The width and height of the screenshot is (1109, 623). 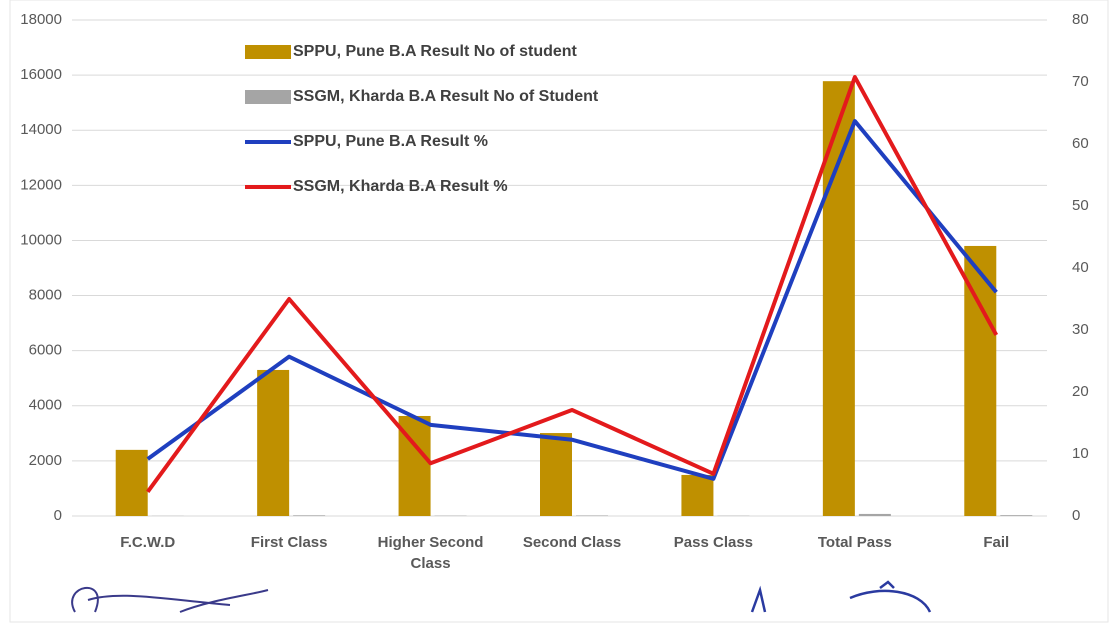 I want to click on y-tick-label: 2000, so click(x=45, y=460).